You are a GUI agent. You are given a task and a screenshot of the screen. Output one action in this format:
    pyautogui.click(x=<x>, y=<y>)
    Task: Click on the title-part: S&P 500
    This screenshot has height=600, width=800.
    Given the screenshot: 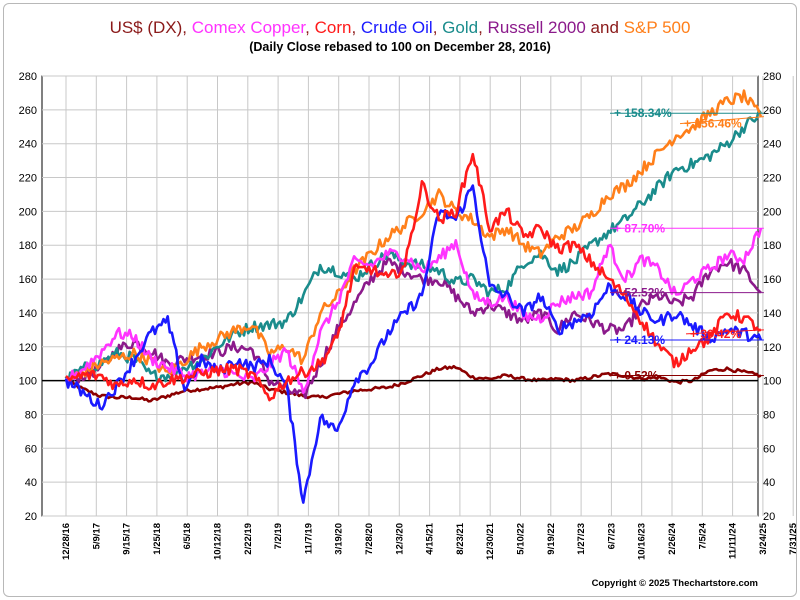 What is the action you would take?
    pyautogui.click(x=657, y=27)
    